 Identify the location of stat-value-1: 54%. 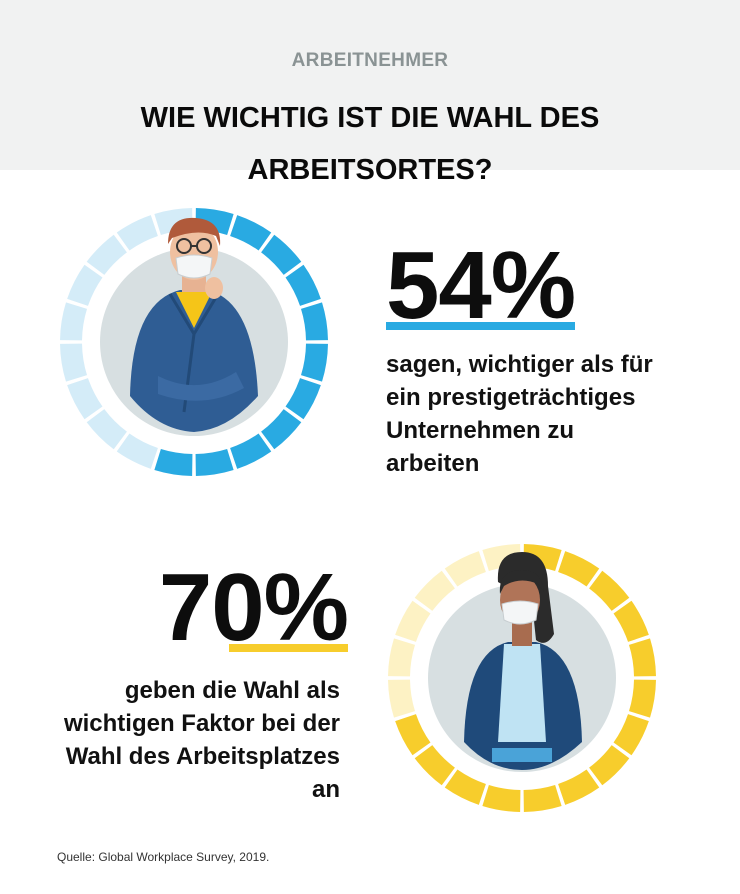
(481, 286).